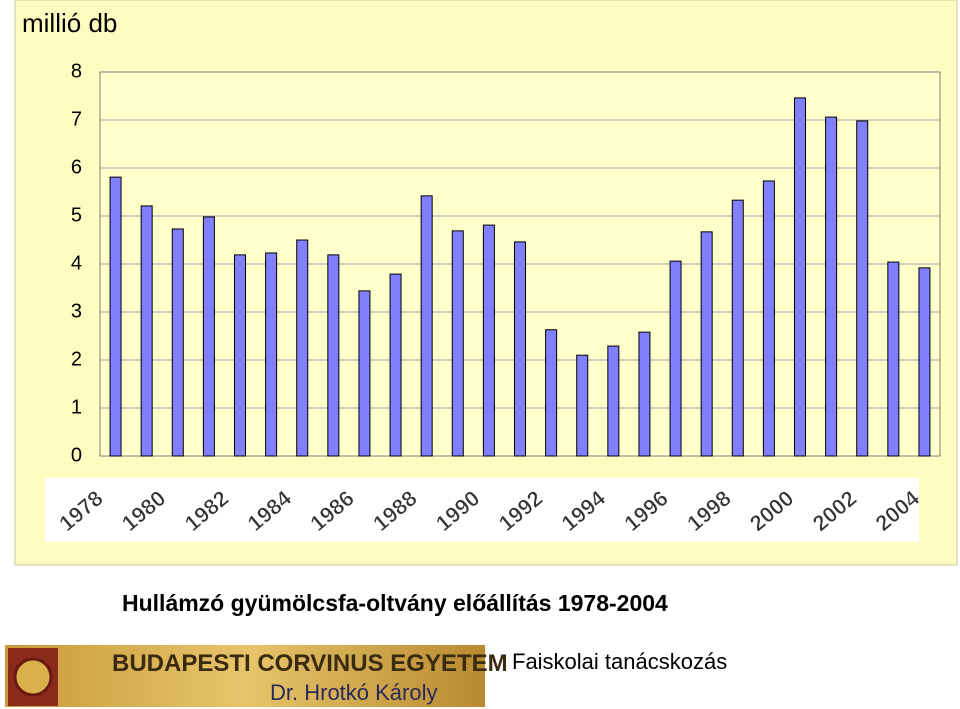 The width and height of the screenshot is (960, 709). I want to click on banner, so click(245, 676).